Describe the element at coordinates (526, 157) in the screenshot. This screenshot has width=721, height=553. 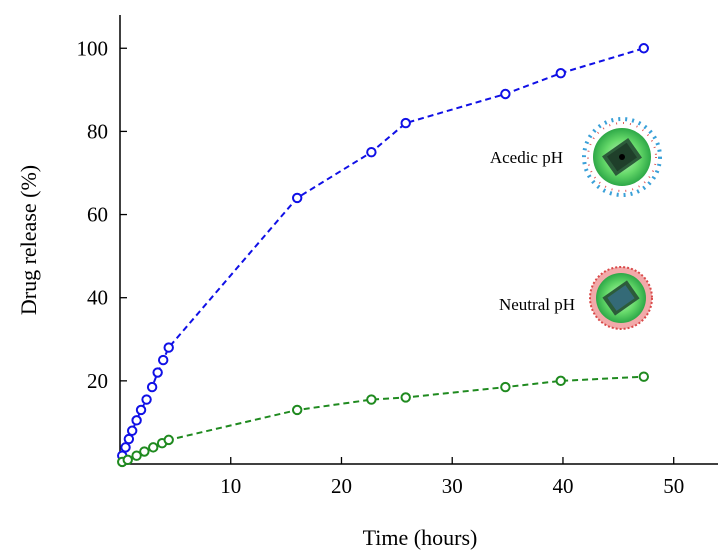
I see `acidic-label: Acedic pH` at that location.